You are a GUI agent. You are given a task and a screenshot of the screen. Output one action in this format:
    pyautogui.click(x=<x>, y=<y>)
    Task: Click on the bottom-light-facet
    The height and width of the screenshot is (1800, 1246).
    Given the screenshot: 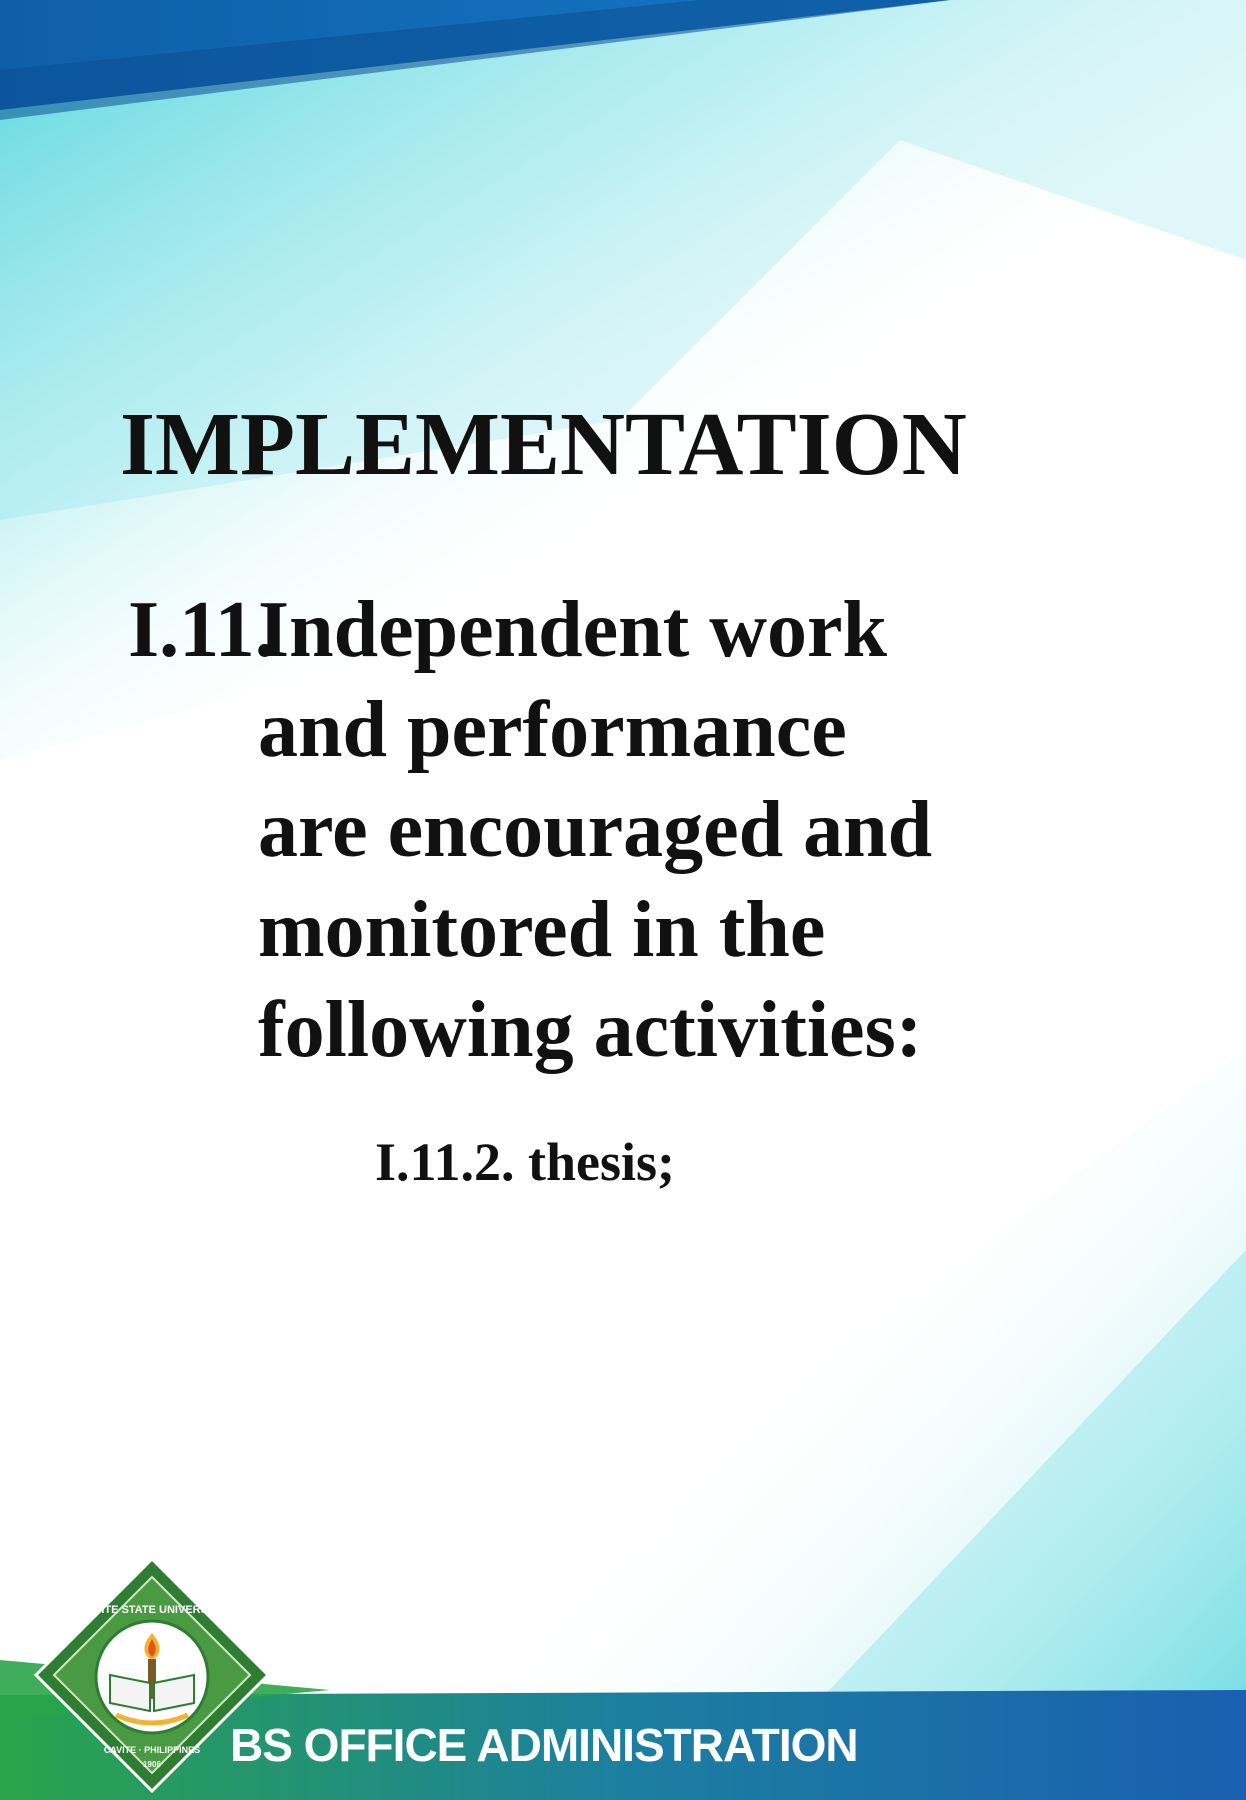 What is the action you would take?
    pyautogui.click(x=1033, y=1475)
    